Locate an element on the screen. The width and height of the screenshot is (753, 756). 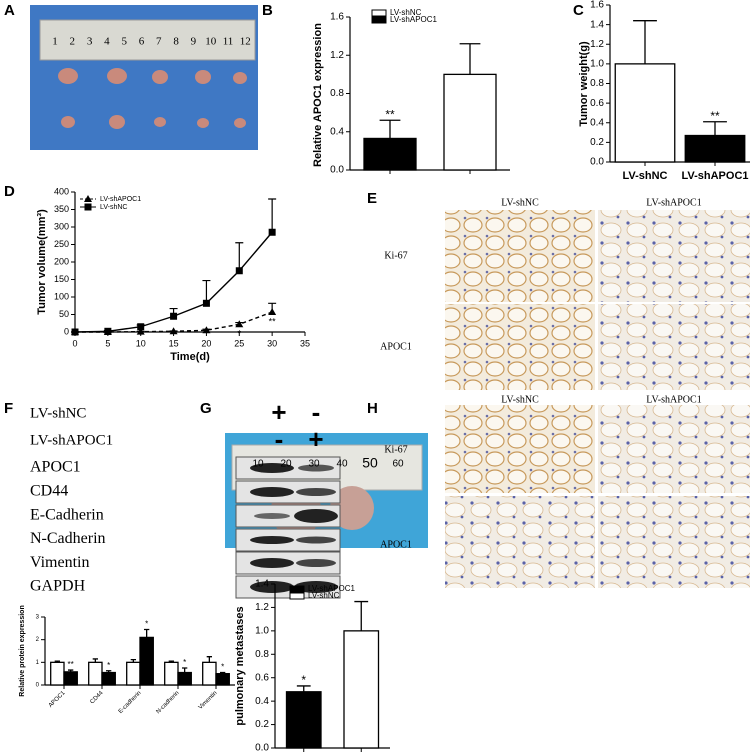
y-axis-label: Tumor weight(g) is located at coordinates (584, 84).